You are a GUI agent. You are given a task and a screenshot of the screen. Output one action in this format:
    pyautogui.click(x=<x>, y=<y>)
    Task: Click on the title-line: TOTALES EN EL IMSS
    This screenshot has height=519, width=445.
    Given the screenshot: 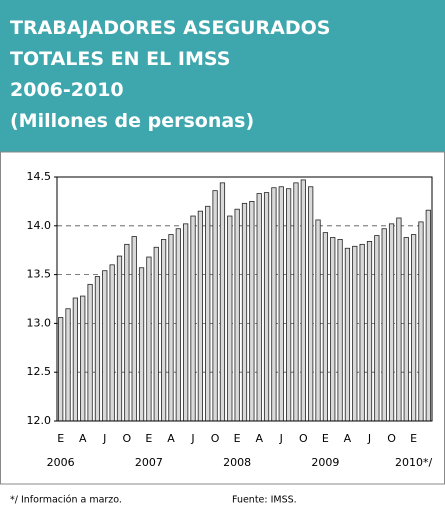 What is the action you would take?
    pyautogui.click(x=120, y=59)
    